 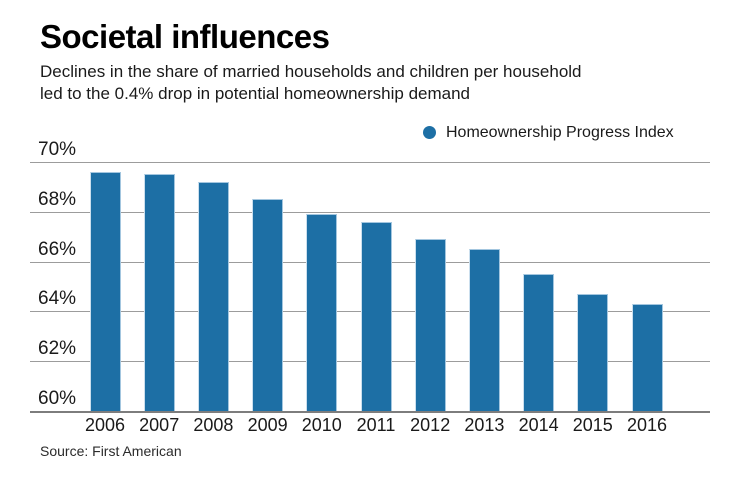 I want to click on x-tick-label: 2015, so click(x=592, y=425).